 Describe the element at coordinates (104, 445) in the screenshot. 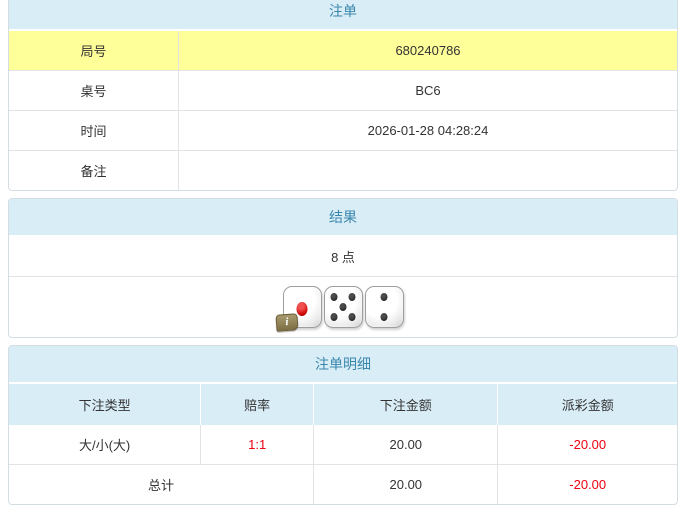

I see `bet-type-value: 大/小(大)` at that location.